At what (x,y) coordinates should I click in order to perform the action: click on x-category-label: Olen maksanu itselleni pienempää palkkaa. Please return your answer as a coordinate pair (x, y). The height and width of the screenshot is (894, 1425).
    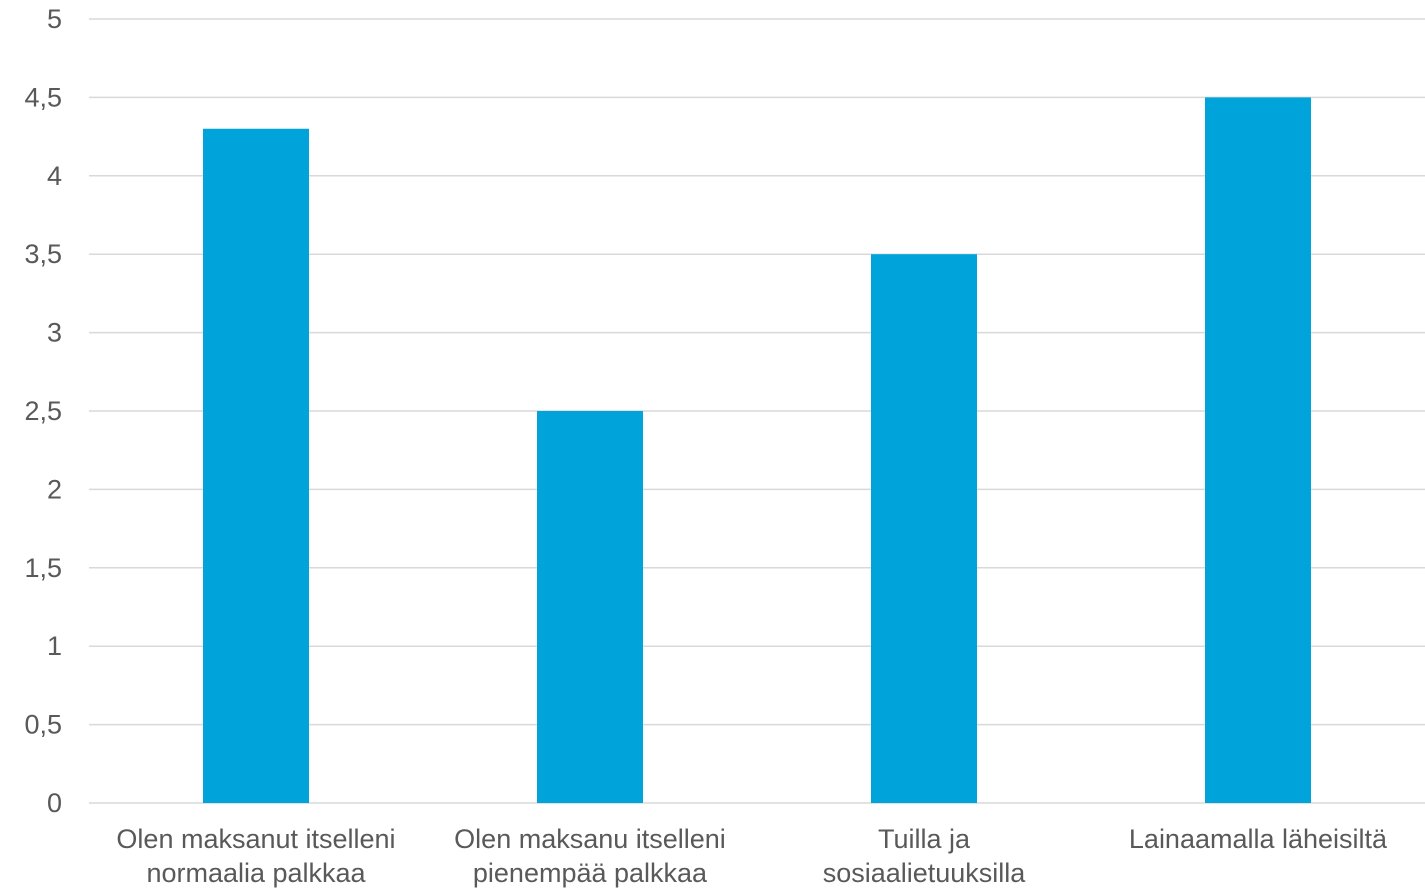
    Looking at the image, I should click on (590, 856).